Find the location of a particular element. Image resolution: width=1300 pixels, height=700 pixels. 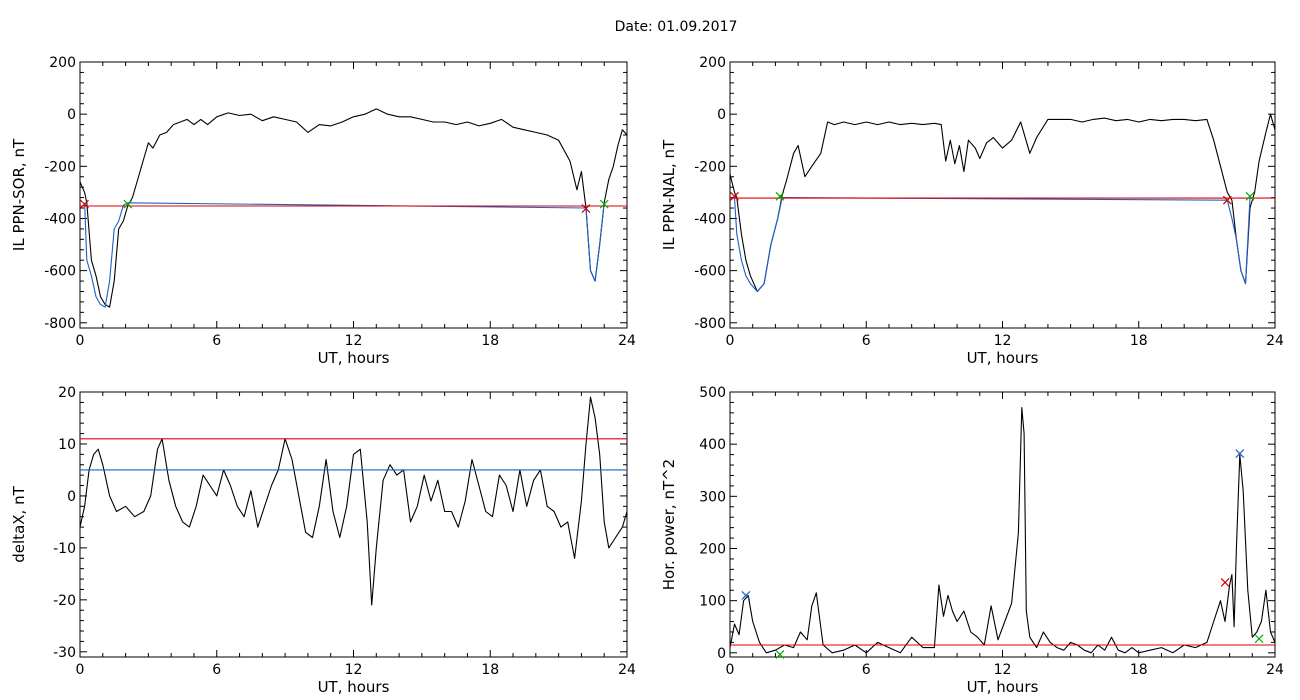

y-tick-label: 400 is located at coordinates (712, 445).